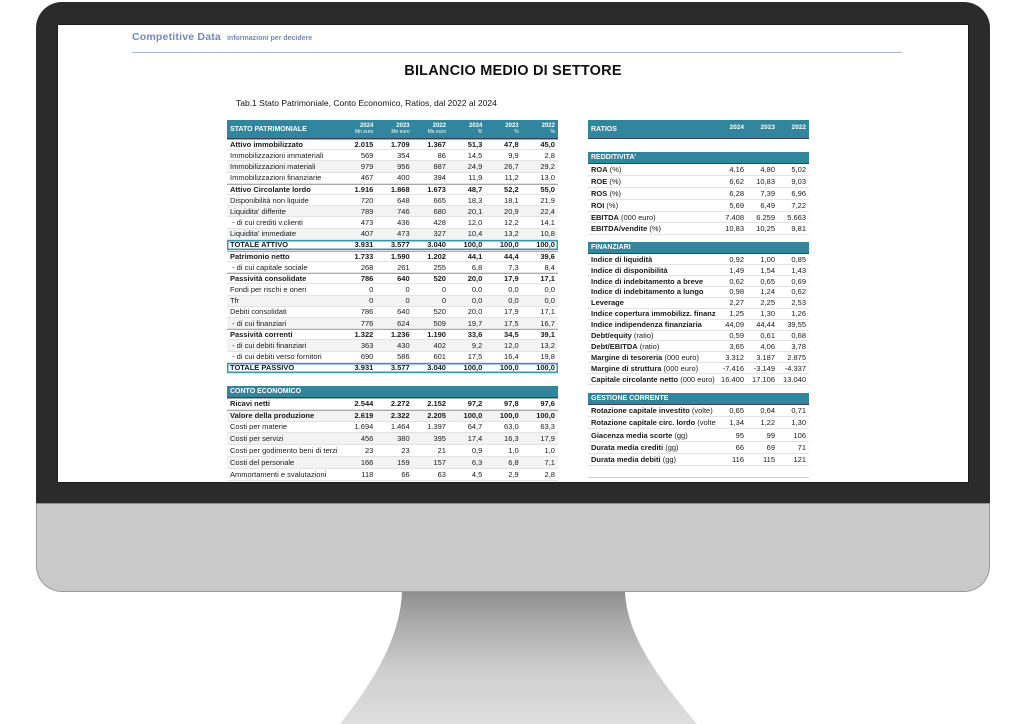 The image size is (1024, 724). Describe the element at coordinates (547, 189) in the screenshot. I see `cell-value: 55,0` at that location.